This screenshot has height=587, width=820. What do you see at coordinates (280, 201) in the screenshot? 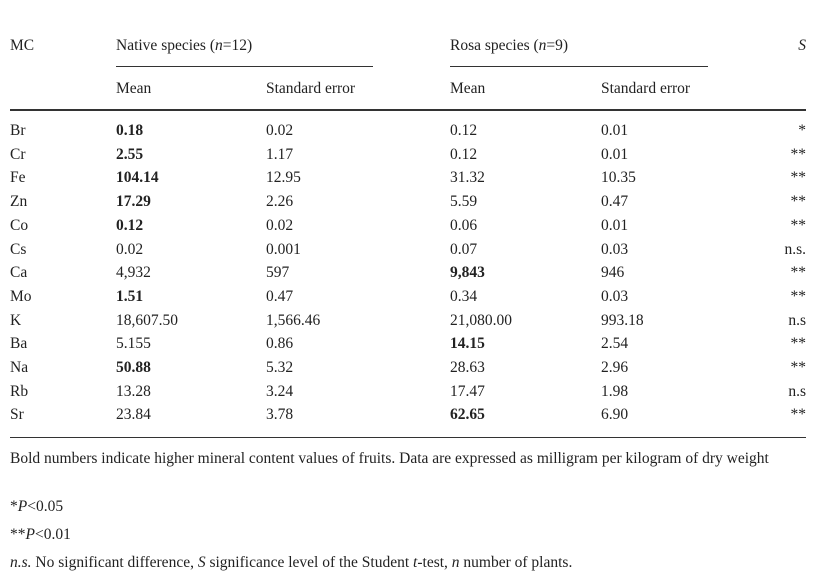
I see `cell-native-stderr: 2.26` at bounding box center [280, 201].